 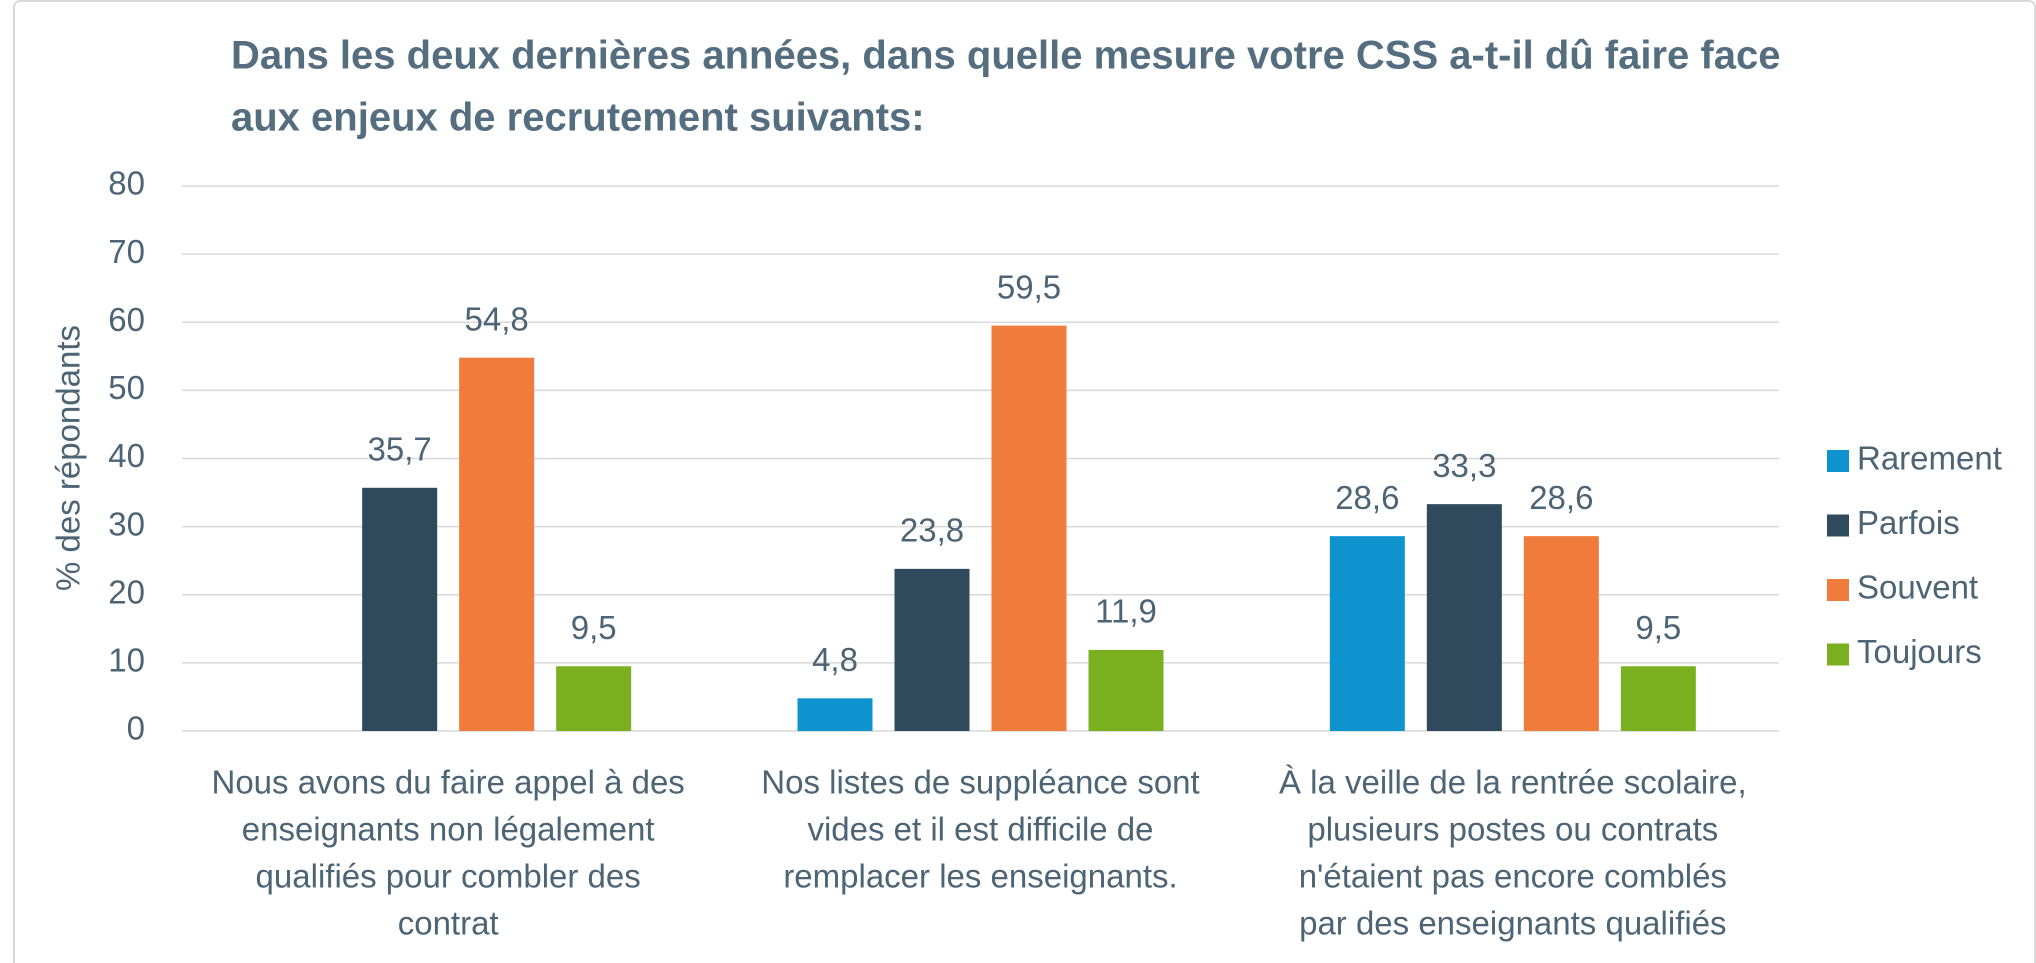 What do you see at coordinates (126, 319) in the screenshot?
I see `y-tick-label: 60` at bounding box center [126, 319].